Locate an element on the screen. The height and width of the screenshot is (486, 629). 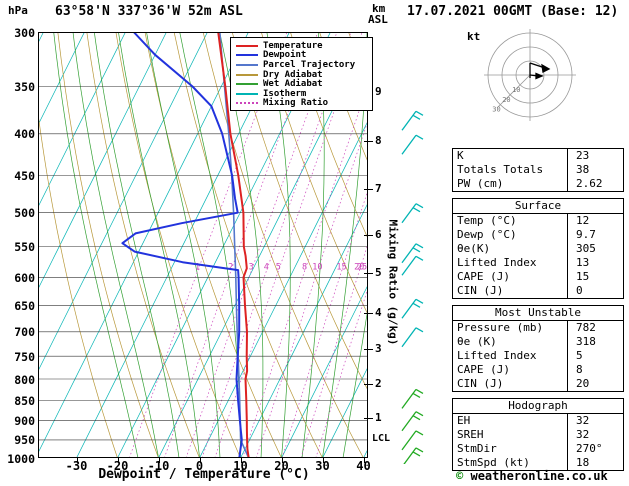
pressure-label-500: 500 is located at coordinates (24, 213).